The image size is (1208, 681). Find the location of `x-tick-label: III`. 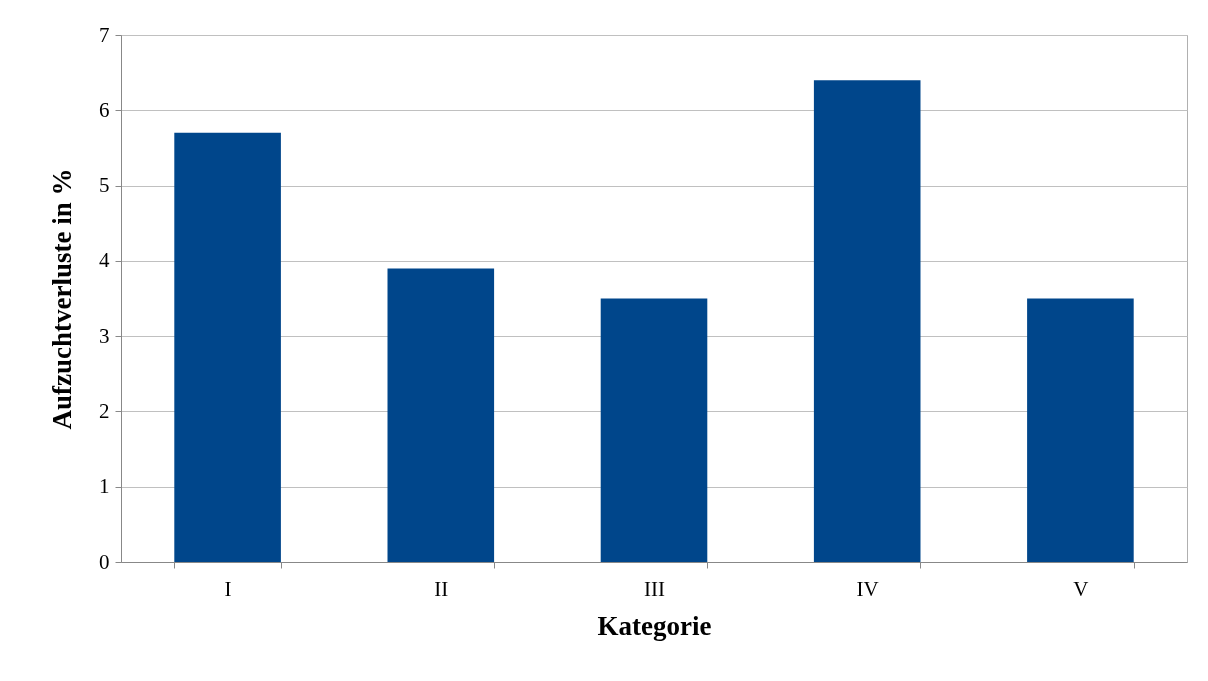

x-tick-label: III is located at coordinates (654, 588).